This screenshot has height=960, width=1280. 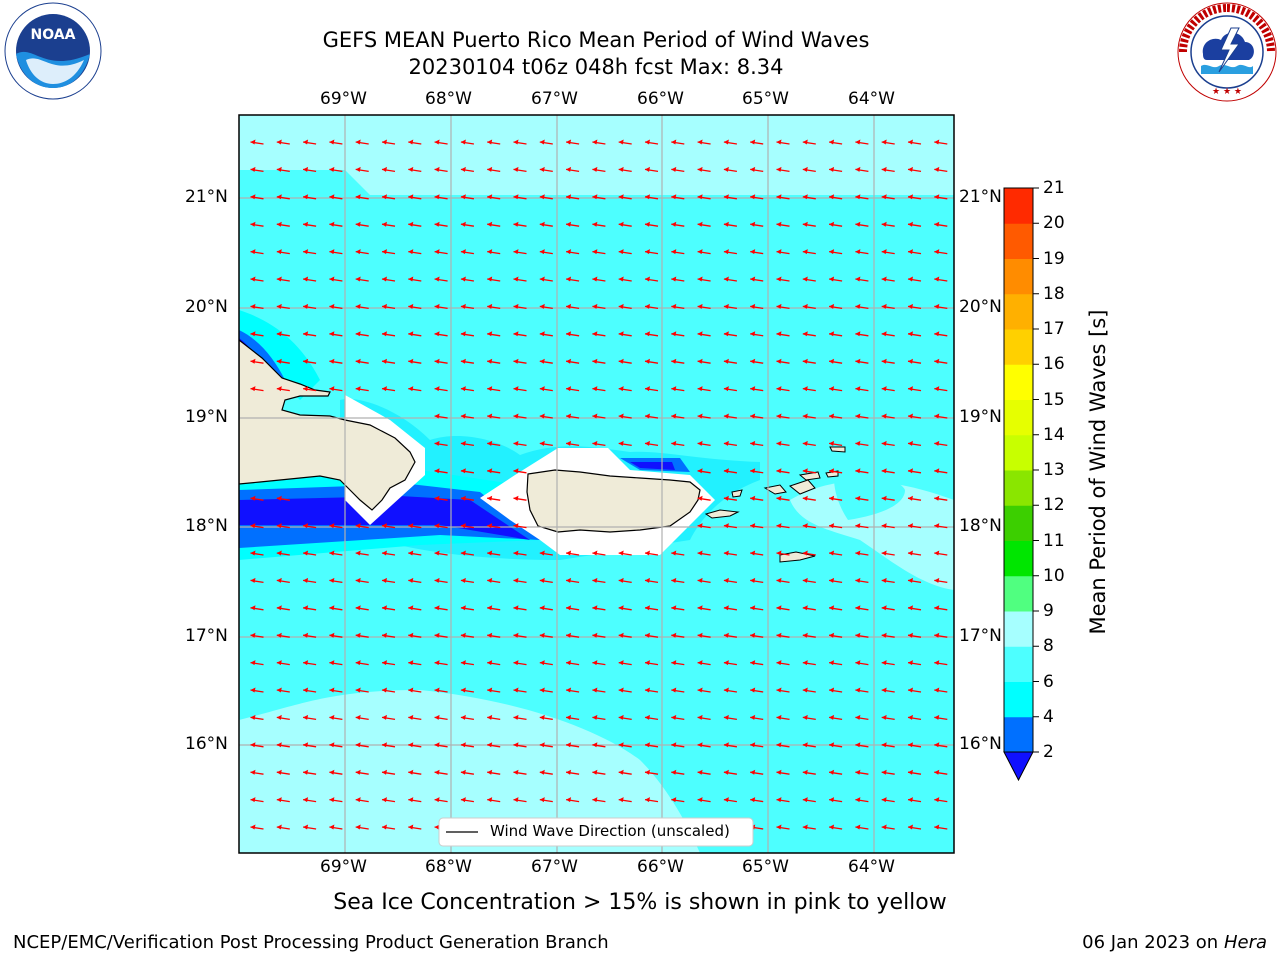 What do you see at coordinates (1054, 470) in the screenshot?
I see `colorbar-tick-label: 13` at bounding box center [1054, 470].